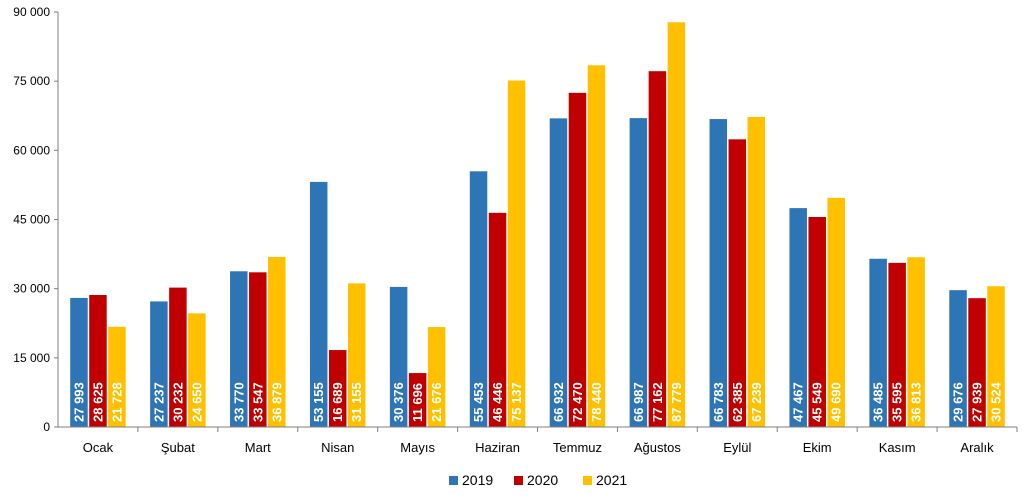 This screenshot has width=1023, height=502. What do you see at coordinates (718, 402) in the screenshot?
I see `data-label: 66 783` at bounding box center [718, 402].